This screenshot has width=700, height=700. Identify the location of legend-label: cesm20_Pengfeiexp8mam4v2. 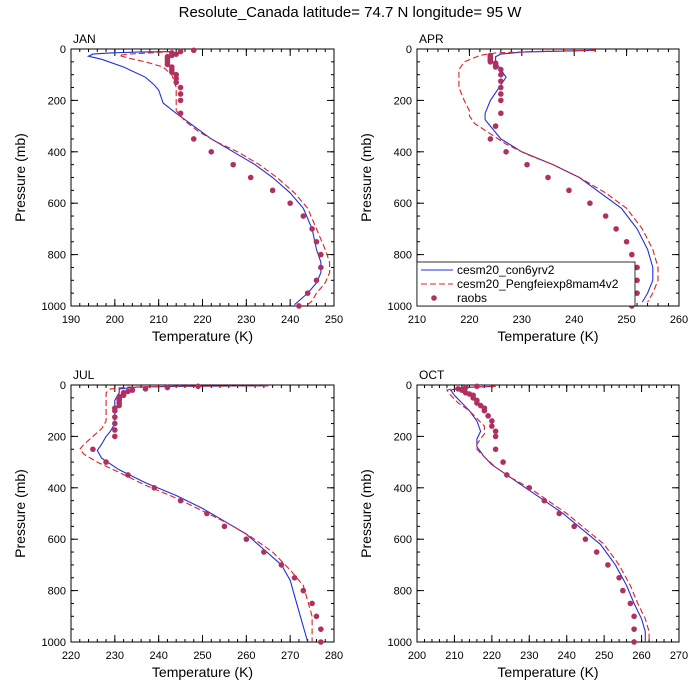
(538, 284).